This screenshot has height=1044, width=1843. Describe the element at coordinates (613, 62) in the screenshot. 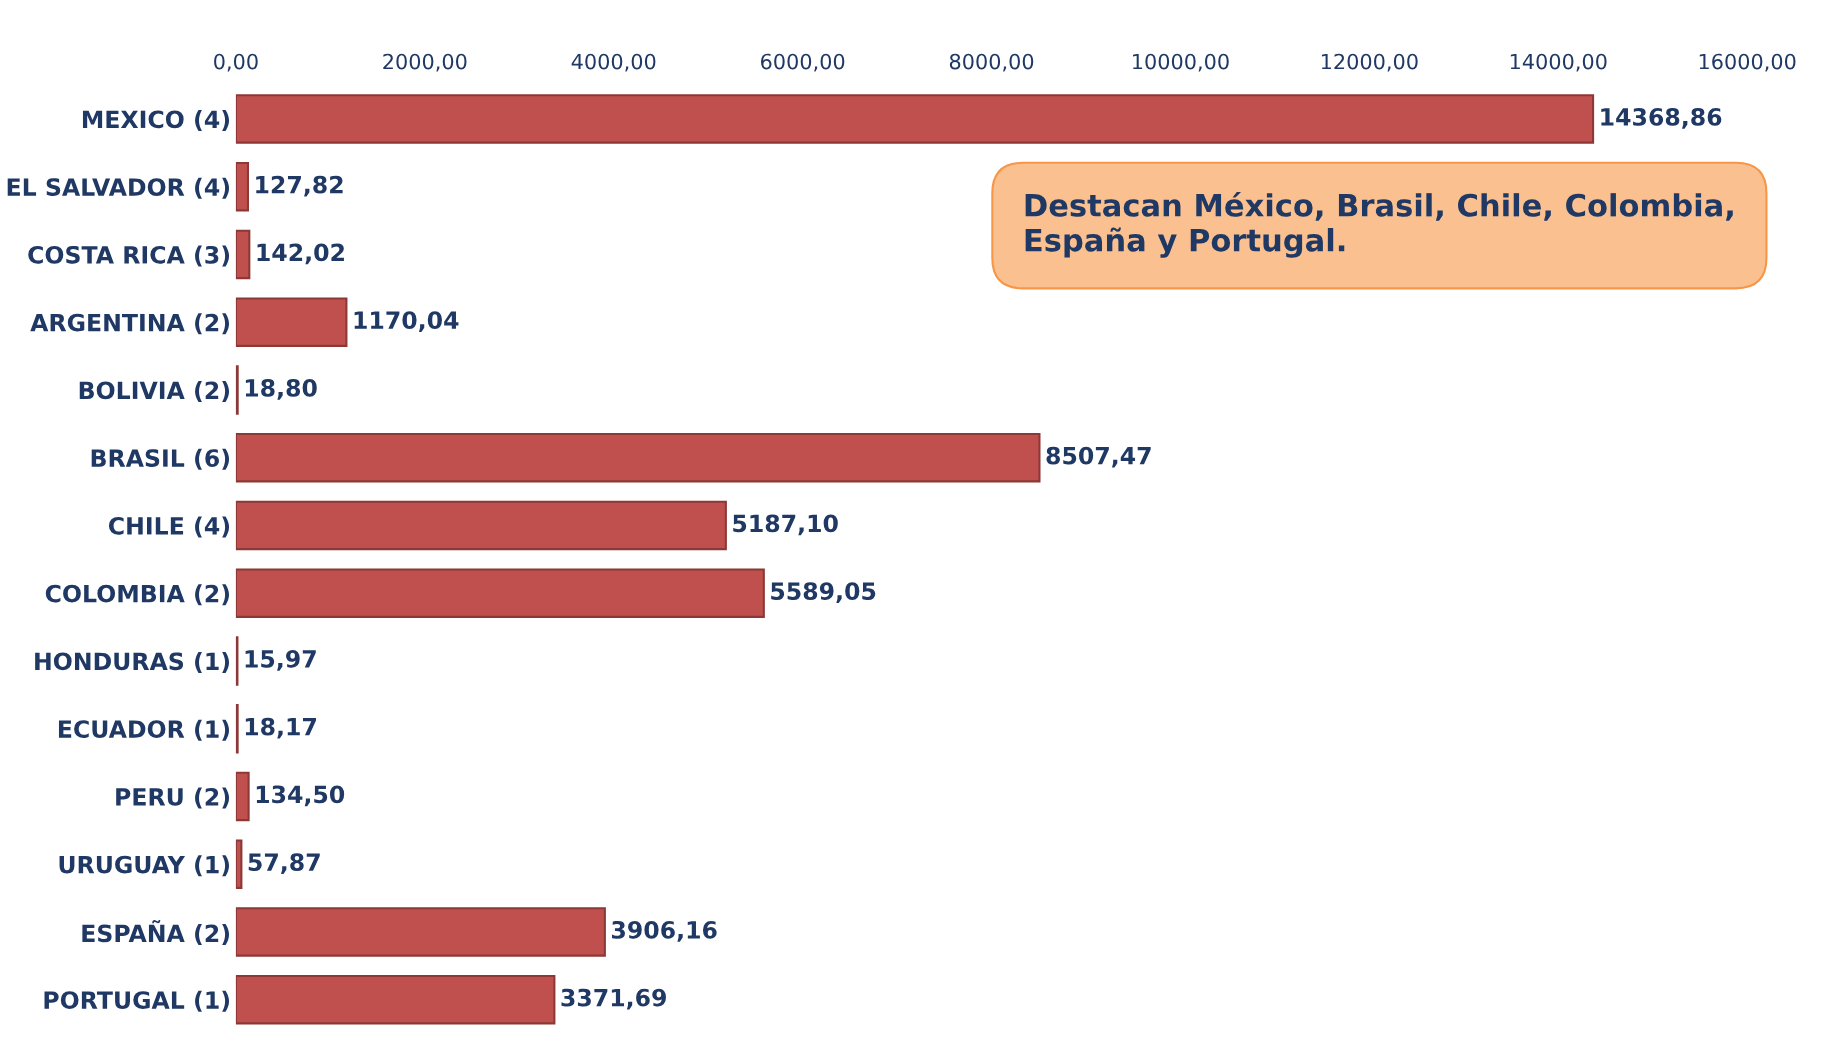

I see `x-tick-label: 4000,00` at that location.